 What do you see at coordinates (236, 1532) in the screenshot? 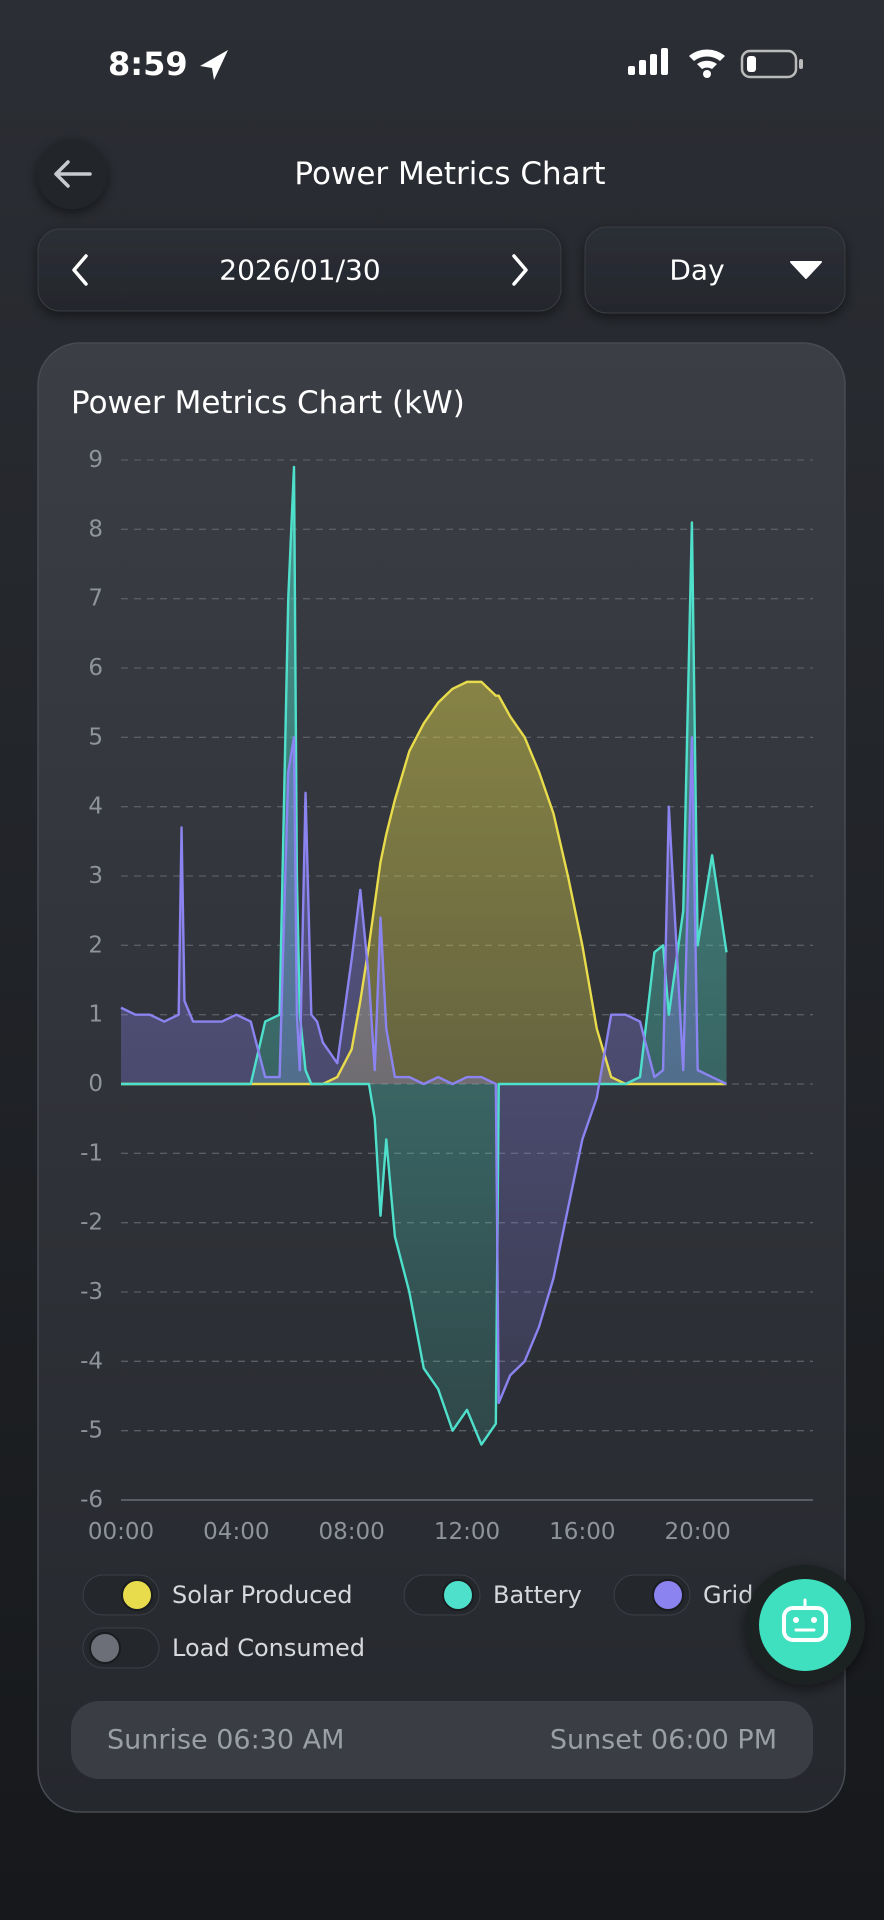
I see `x-tick-label: 04:00` at bounding box center [236, 1532].